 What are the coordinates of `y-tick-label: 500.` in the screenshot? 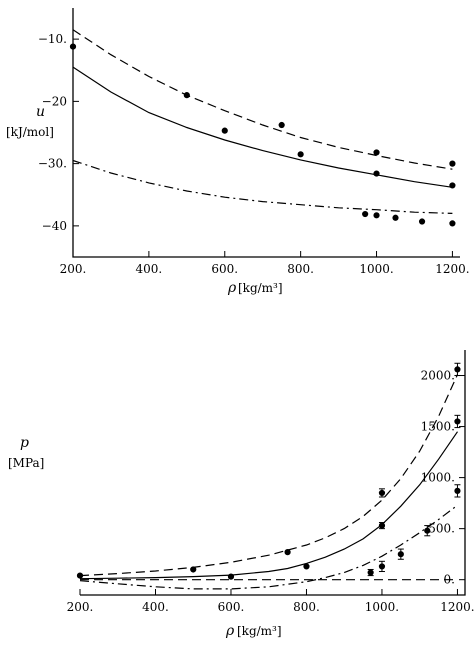 It's located at (441, 529).